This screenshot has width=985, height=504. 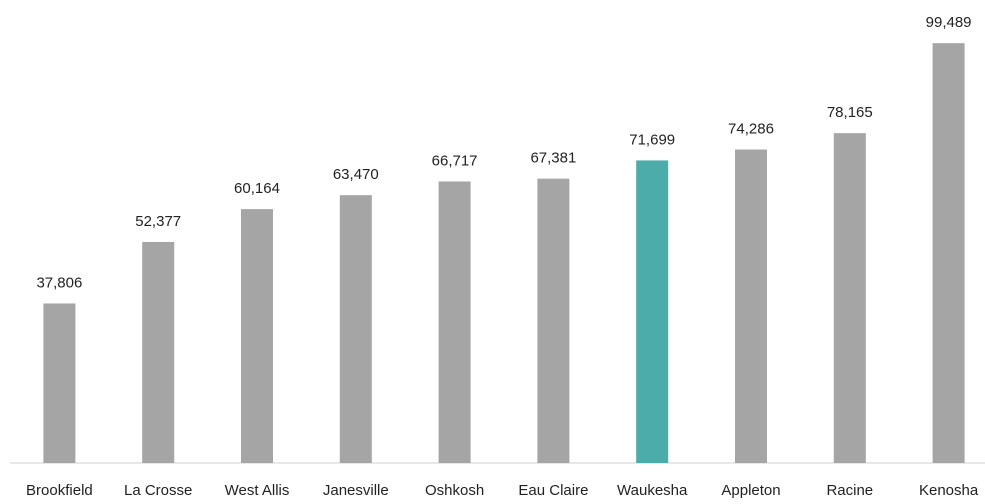 I want to click on x-tick-label: West Allis, so click(x=257, y=490).